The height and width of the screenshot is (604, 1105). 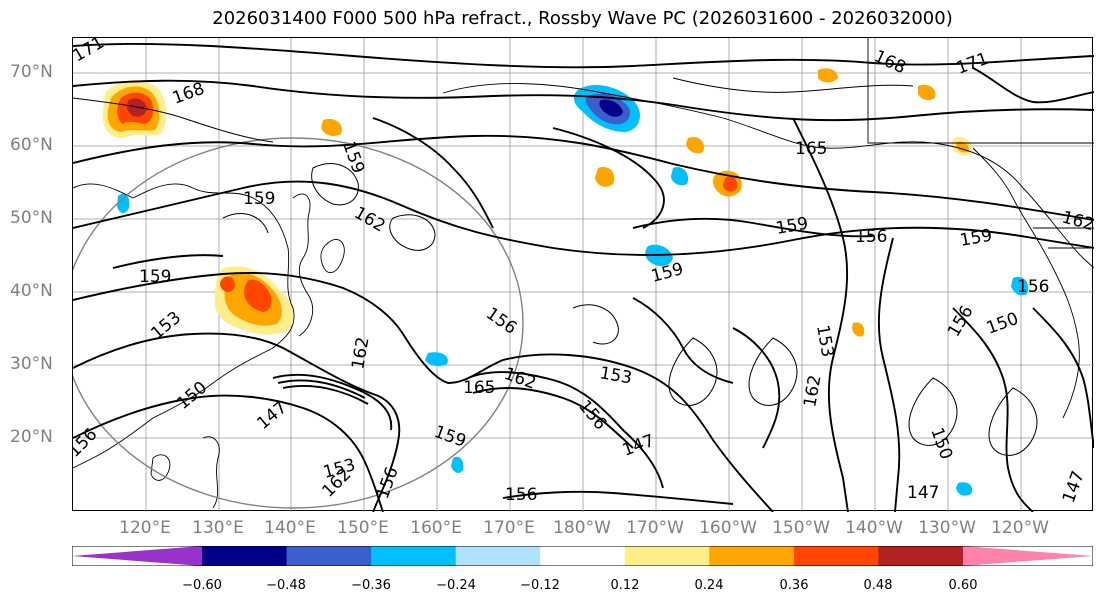 What do you see at coordinates (290, 528) in the screenshot?
I see `lon-label-140e: 140°E` at bounding box center [290, 528].